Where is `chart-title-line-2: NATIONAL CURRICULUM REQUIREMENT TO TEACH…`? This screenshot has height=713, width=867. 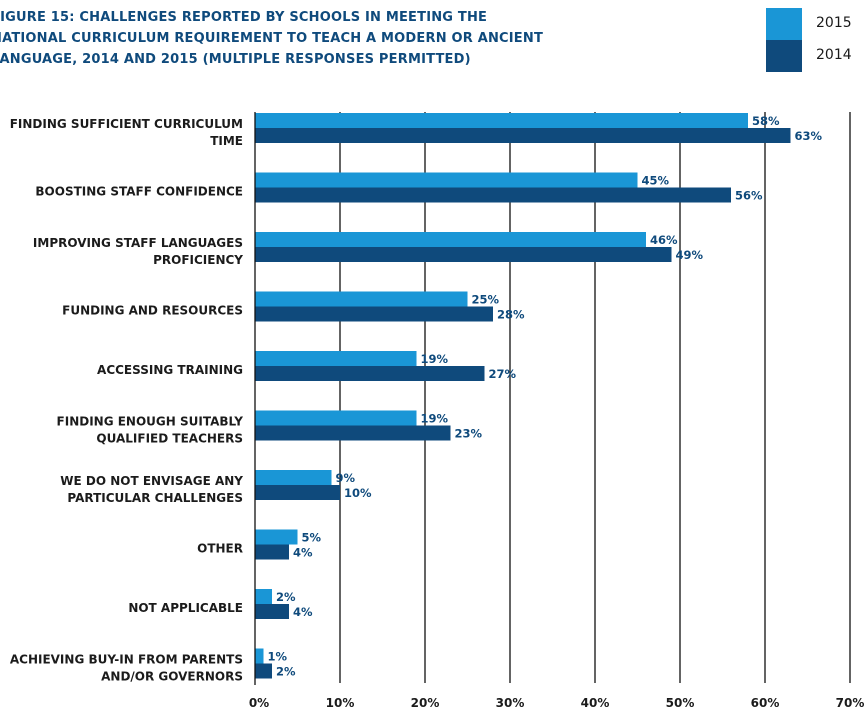 chart-title-line-2: NATIONAL CURRICULUM REQUIREMENT TO TEACH… is located at coordinates (272, 38).